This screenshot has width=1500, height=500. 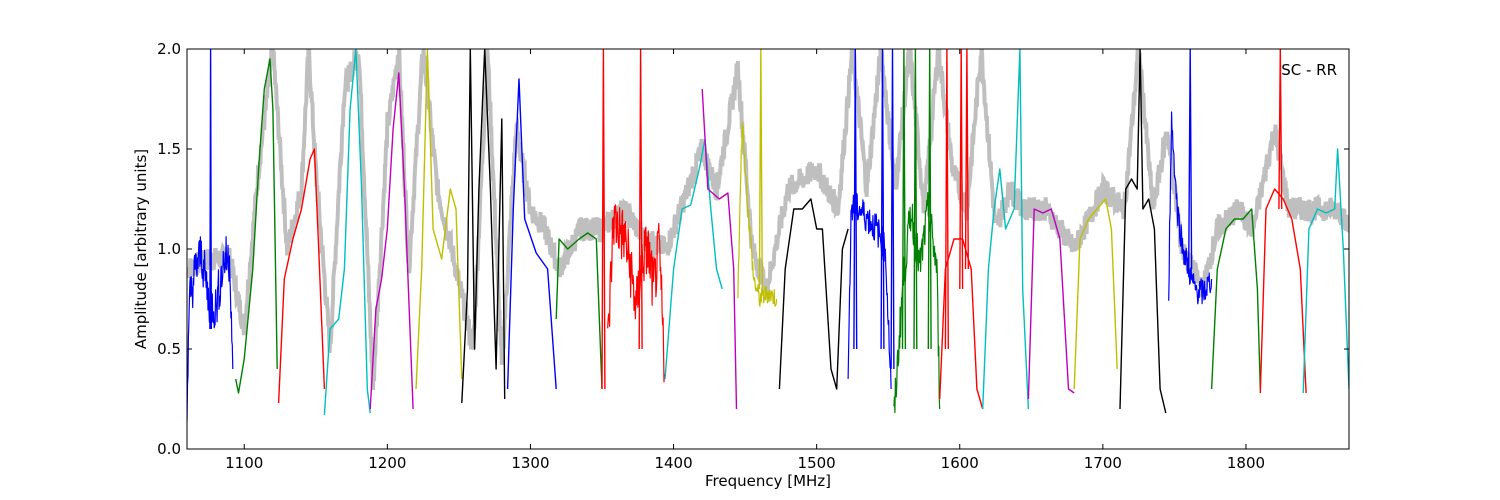 I want to click on x-tick-label: 1100, so click(x=244, y=463).